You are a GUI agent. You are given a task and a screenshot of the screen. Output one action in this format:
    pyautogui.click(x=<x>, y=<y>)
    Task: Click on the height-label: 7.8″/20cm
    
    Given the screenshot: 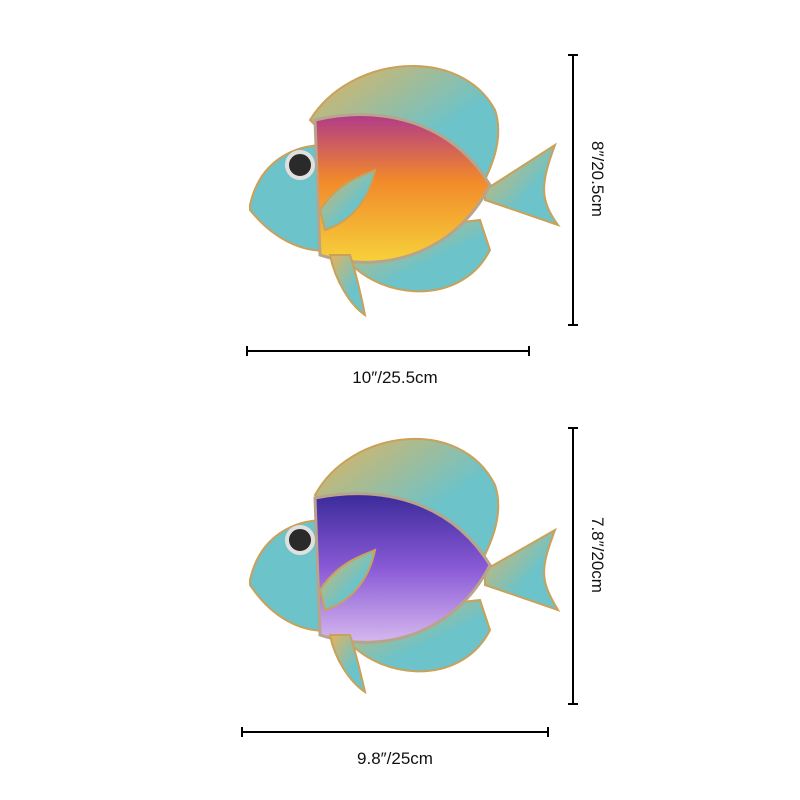 What is the action you would take?
    pyautogui.click(x=597, y=555)
    